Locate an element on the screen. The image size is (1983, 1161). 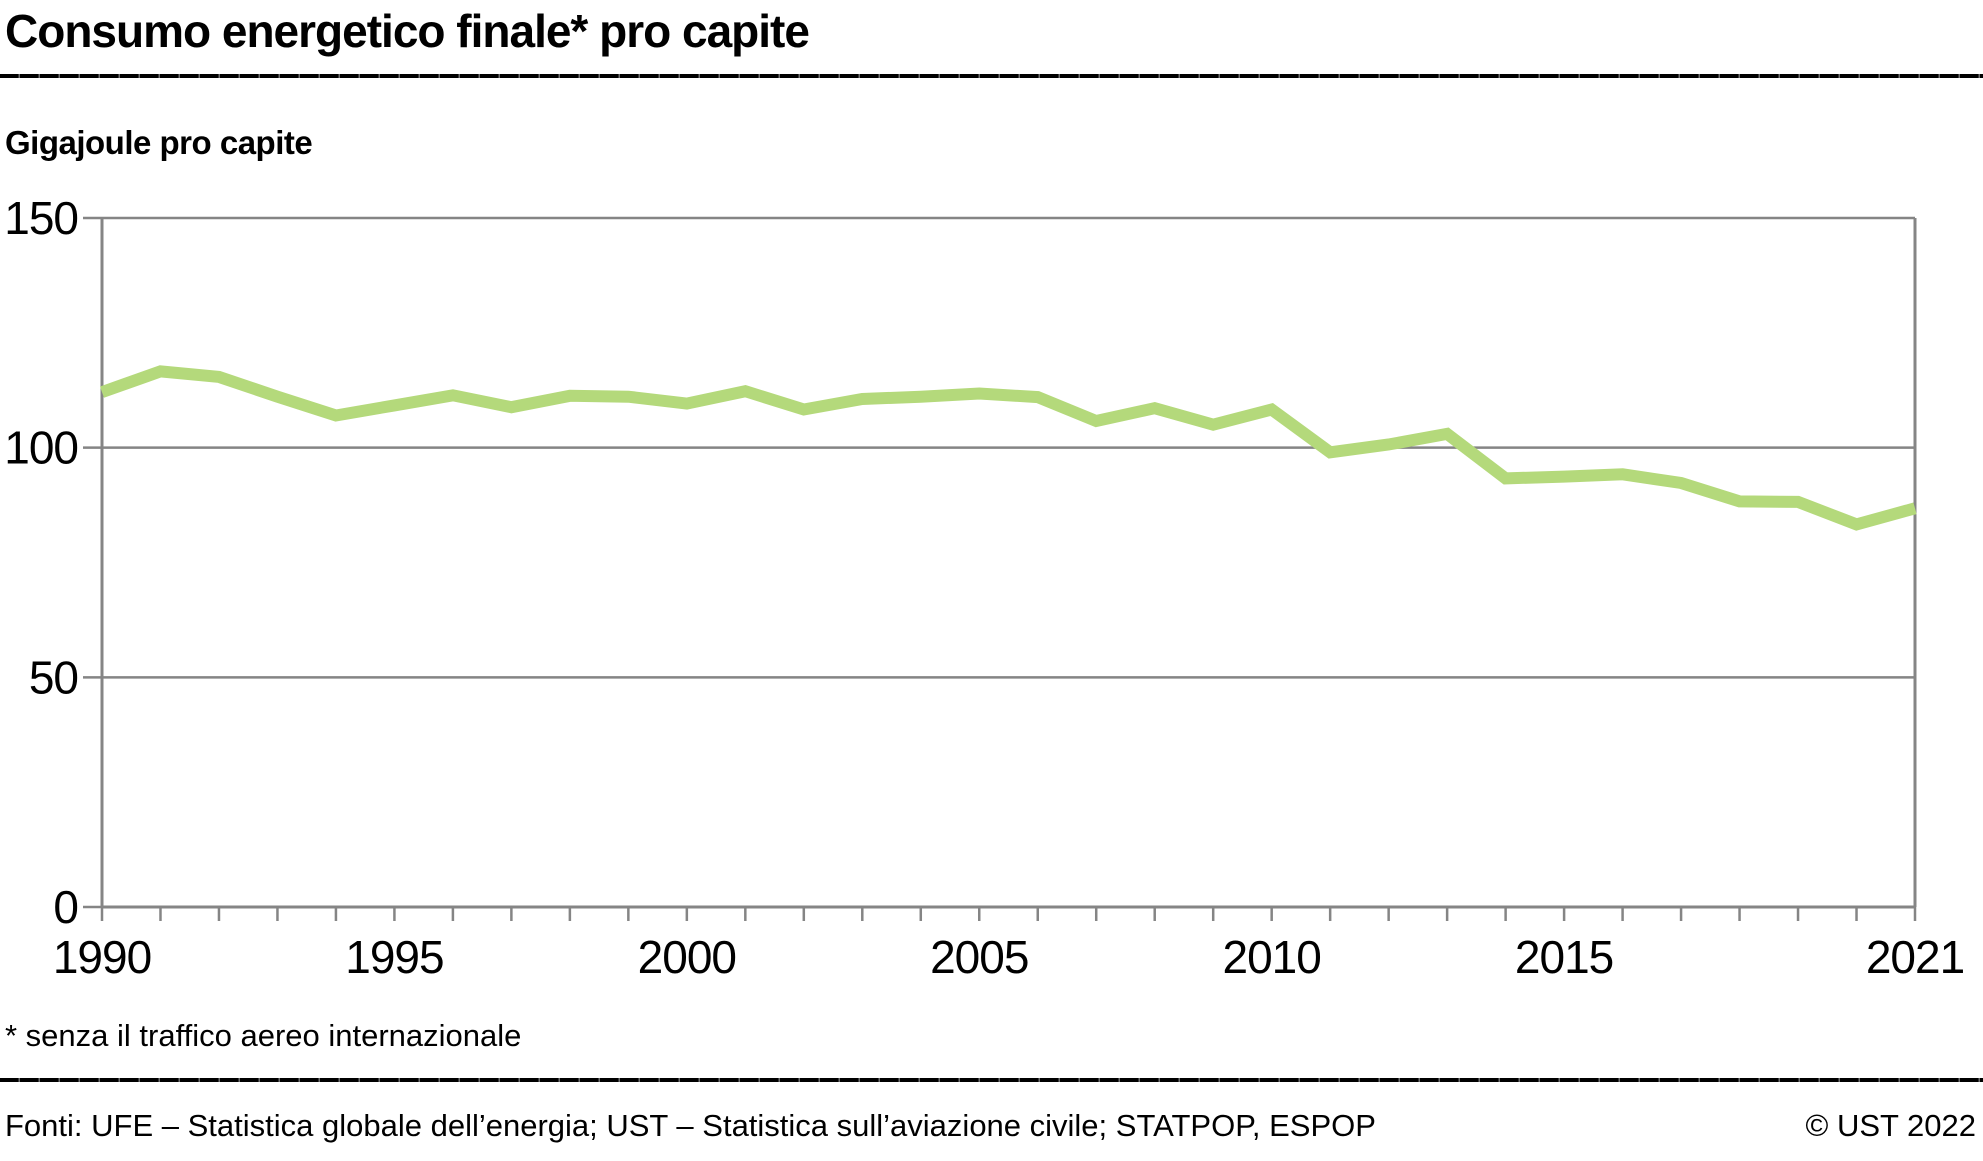
page-title: Consumo energetico finale* pro capite is located at coordinates (407, 31).